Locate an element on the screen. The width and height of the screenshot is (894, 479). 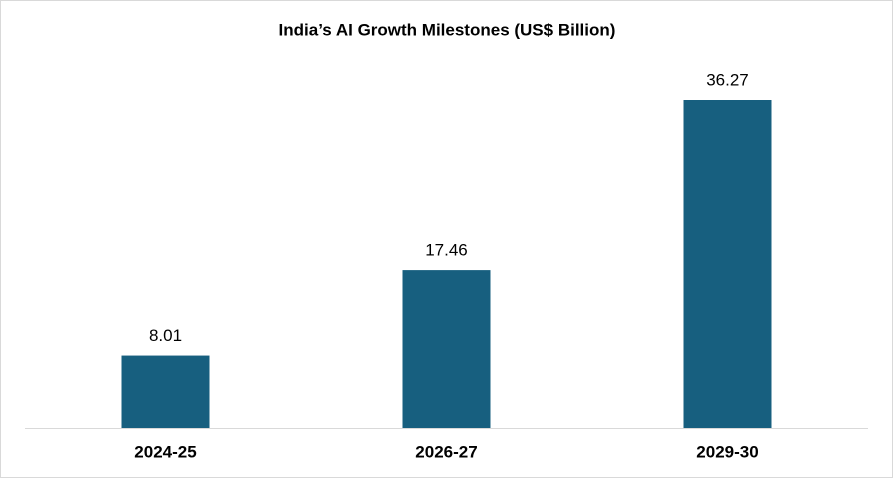
x-tick-label: 2024-25 is located at coordinates (165, 451).